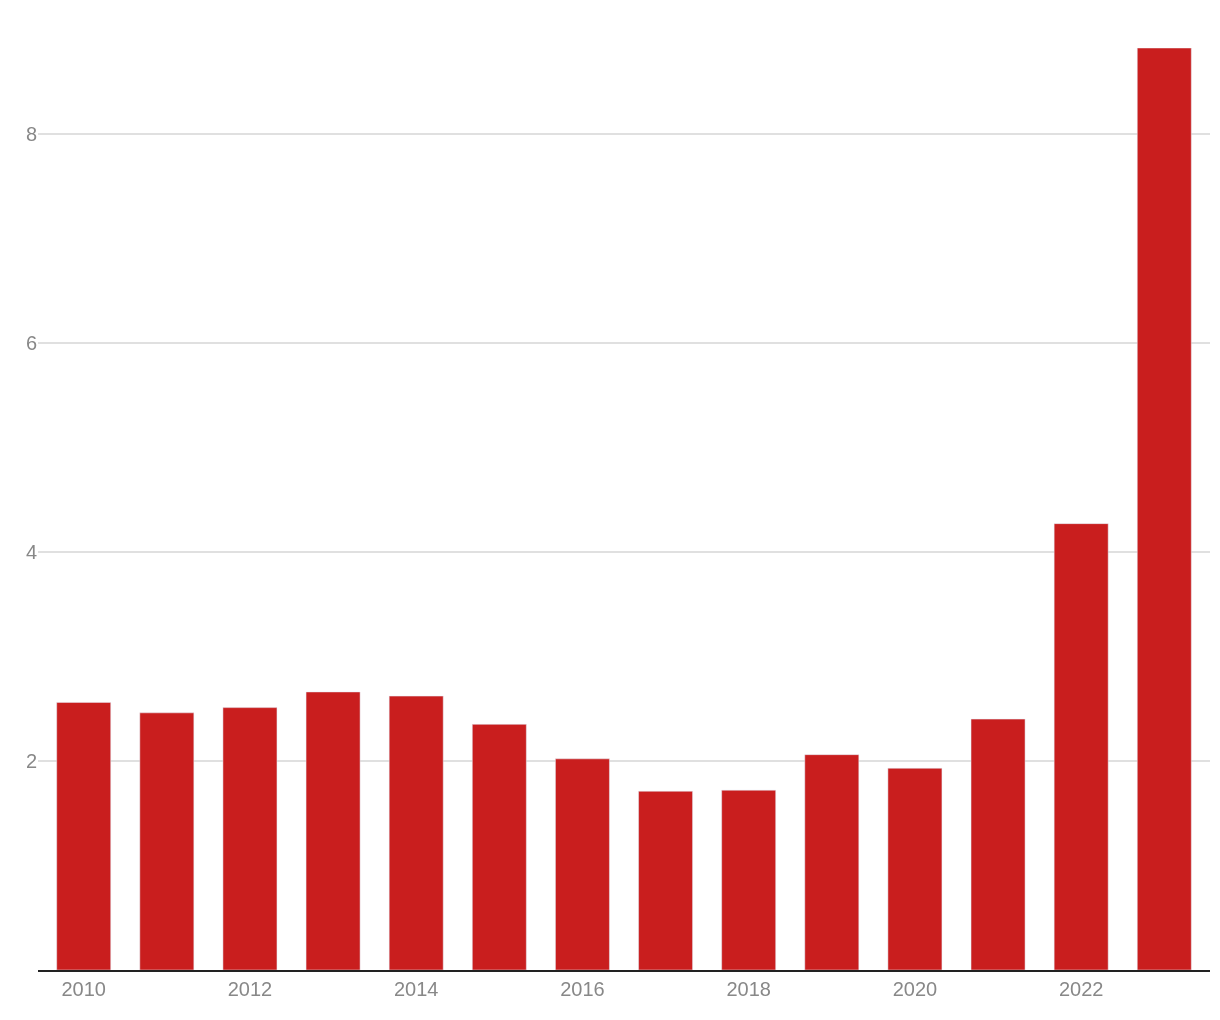 The height and width of the screenshot is (1020, 1220). I want to click on x-tick-label: 2018, so click(748, 989).